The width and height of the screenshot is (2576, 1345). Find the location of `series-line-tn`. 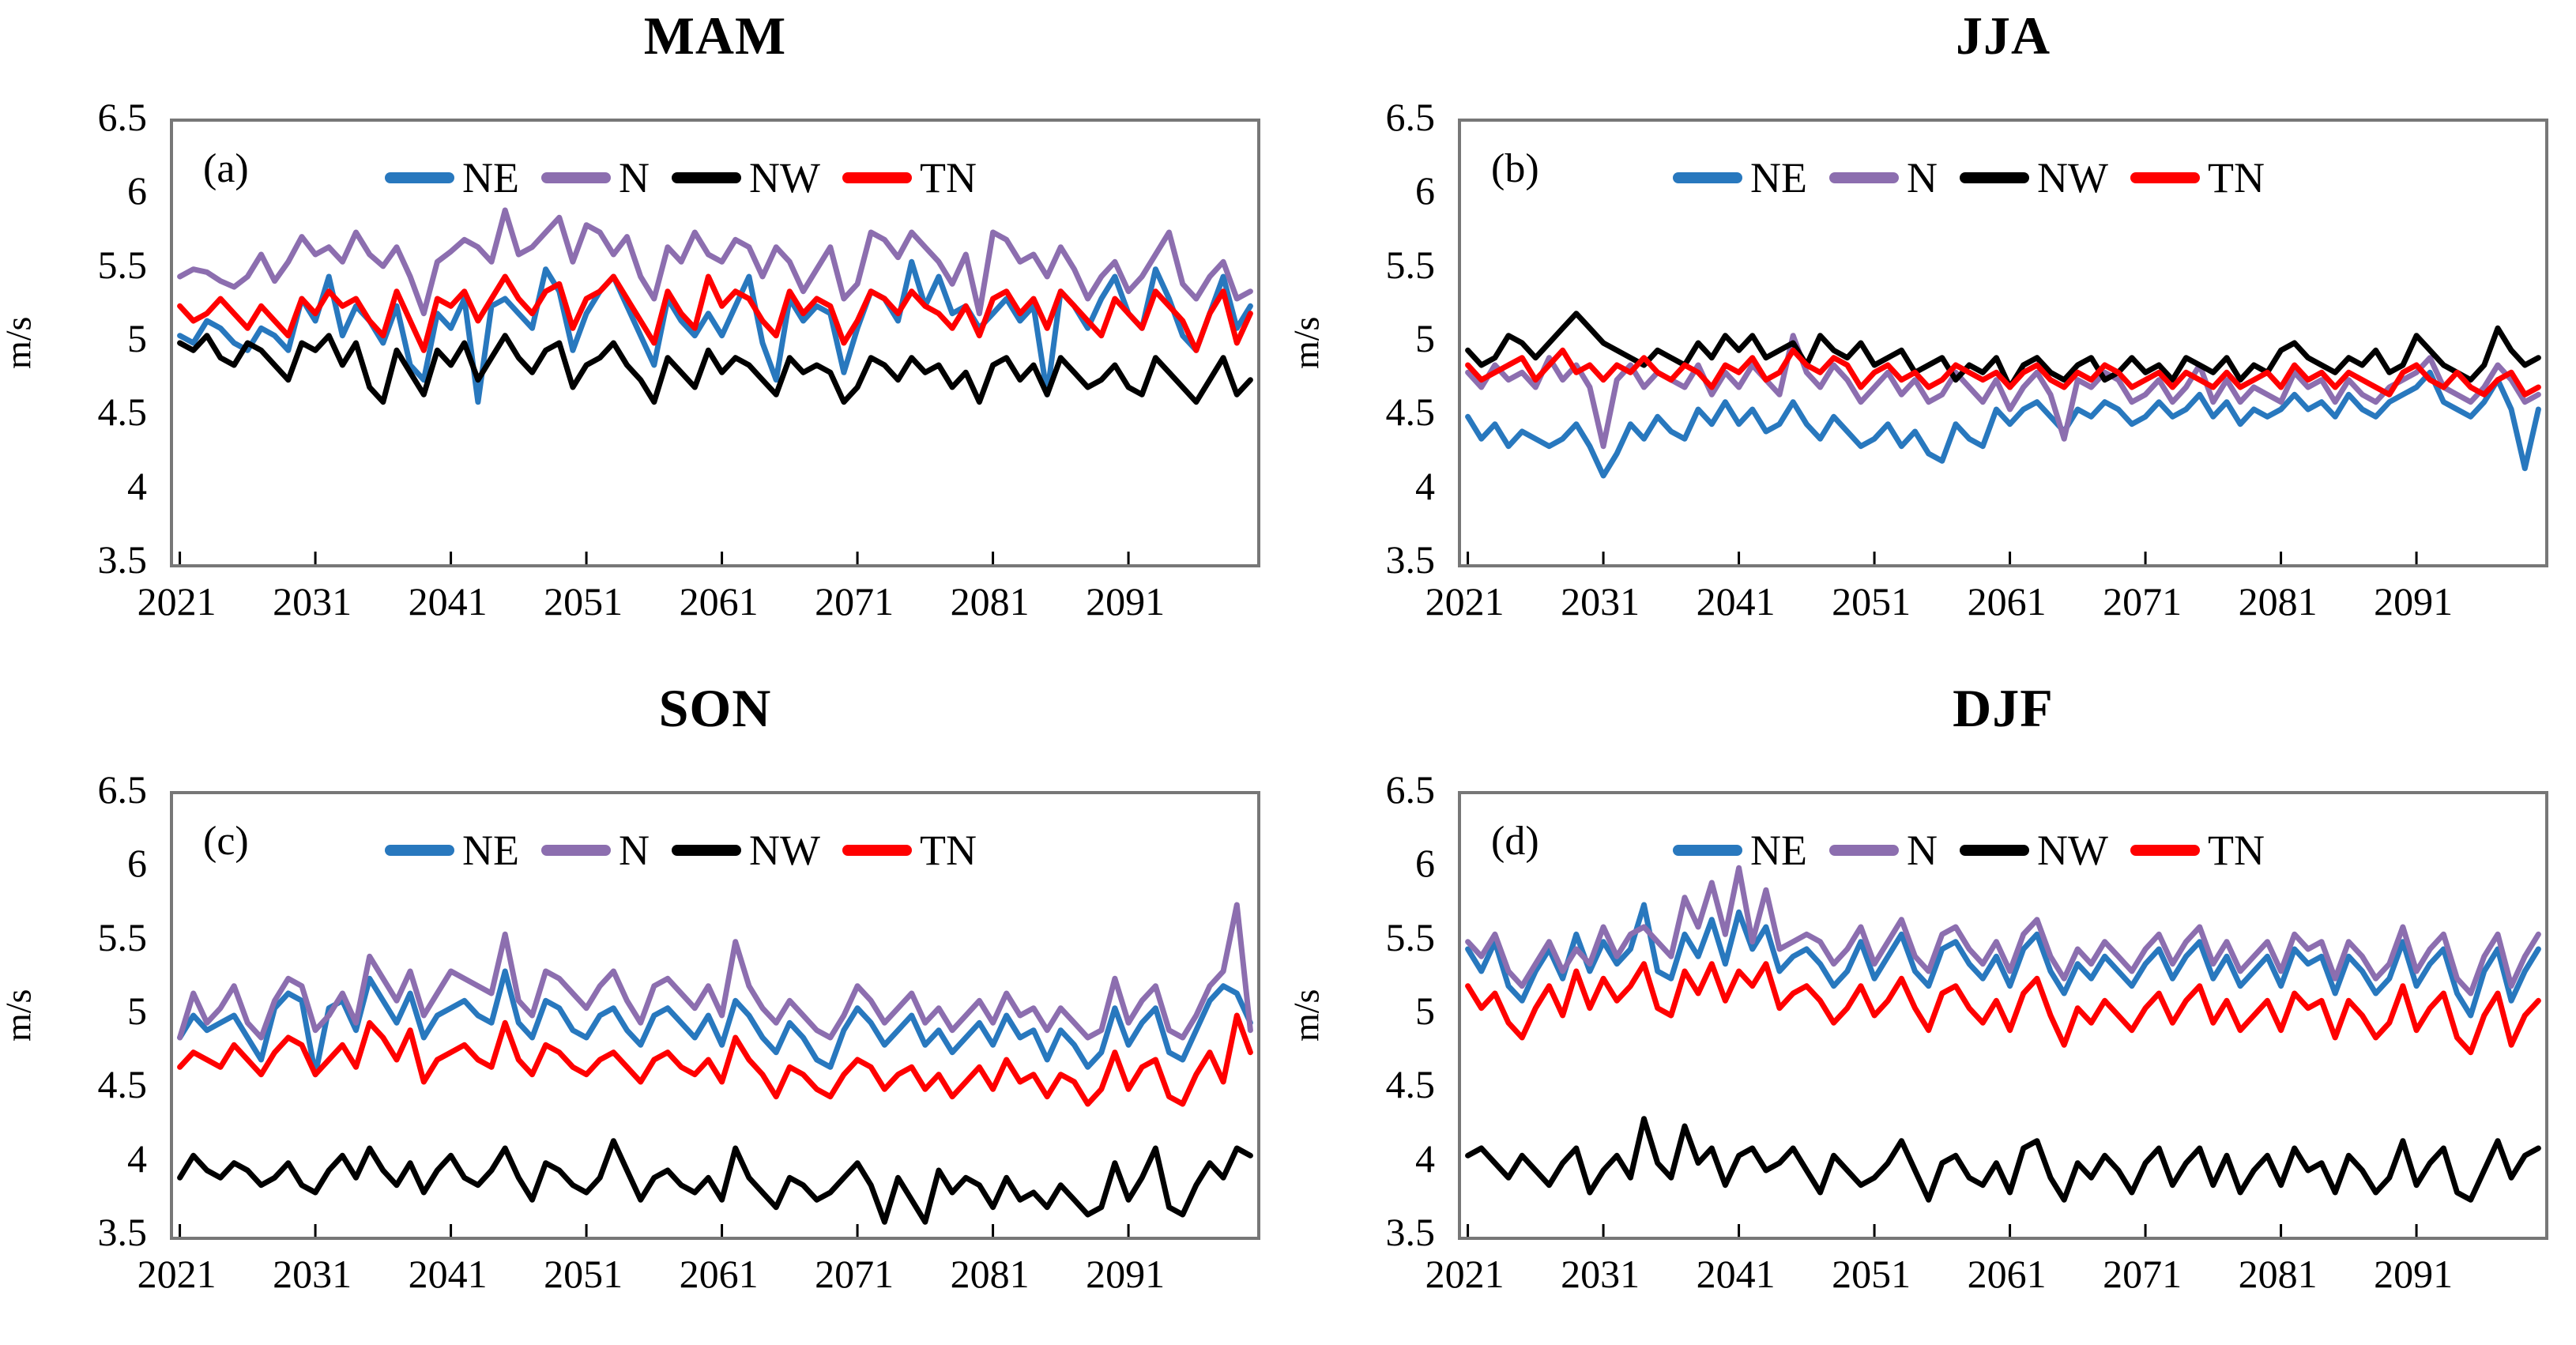

series-line-tn is located at coordinates (2003, 372).